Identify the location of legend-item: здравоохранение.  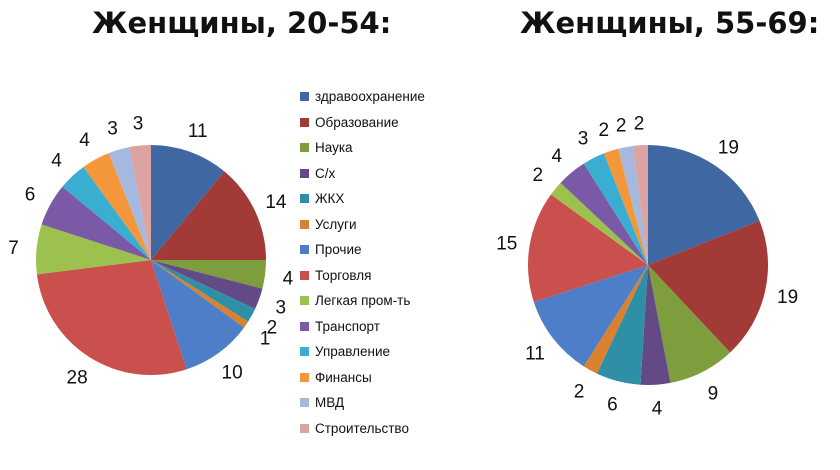
(380, 97).